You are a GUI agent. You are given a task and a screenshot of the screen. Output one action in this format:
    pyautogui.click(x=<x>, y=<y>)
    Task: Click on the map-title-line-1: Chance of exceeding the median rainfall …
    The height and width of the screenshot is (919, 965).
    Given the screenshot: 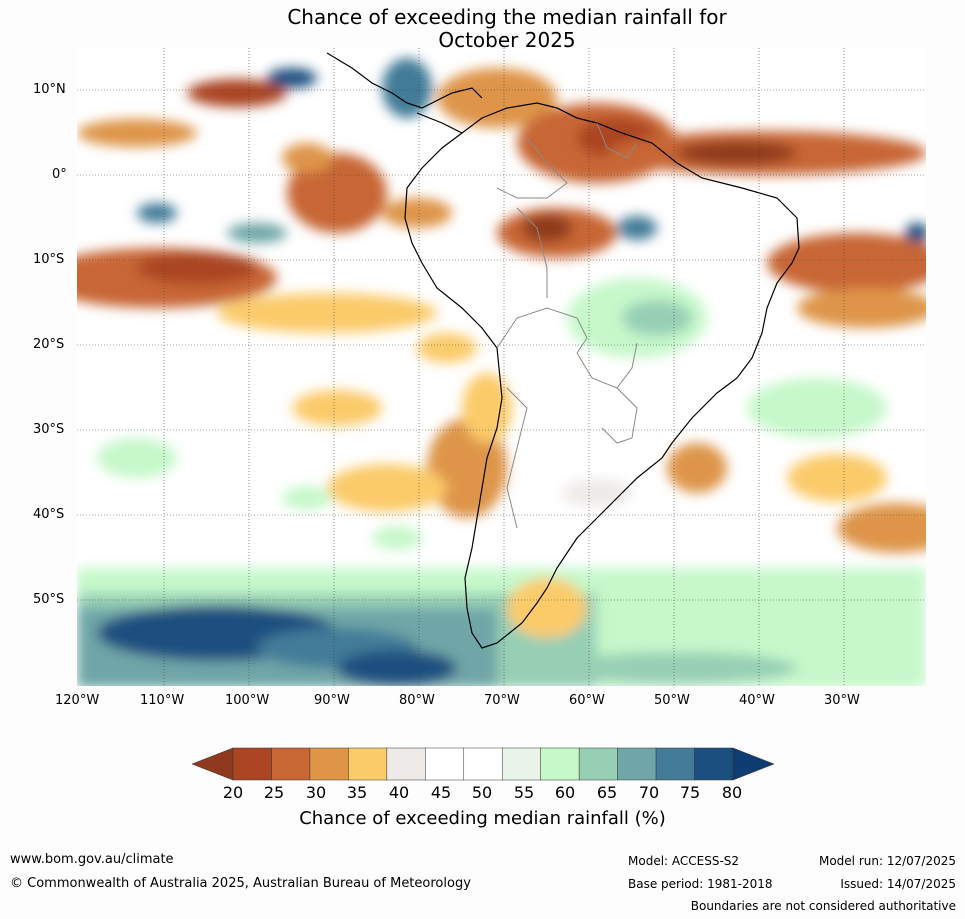 What is the action you would take?
    pyautogui.click(x=507, y=17)
    